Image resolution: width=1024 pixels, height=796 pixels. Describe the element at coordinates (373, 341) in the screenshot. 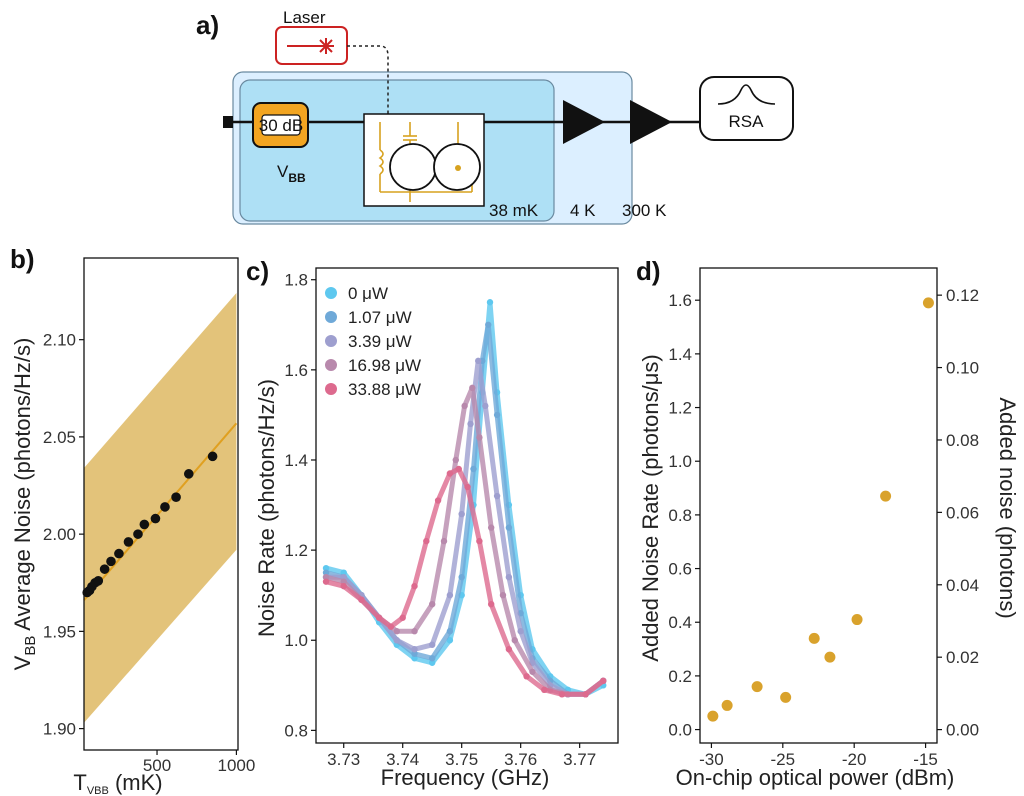

I see `legend: 0 μW 1.07 μW 3.39 μW 16.98 μW 33.88 μW` at that location.